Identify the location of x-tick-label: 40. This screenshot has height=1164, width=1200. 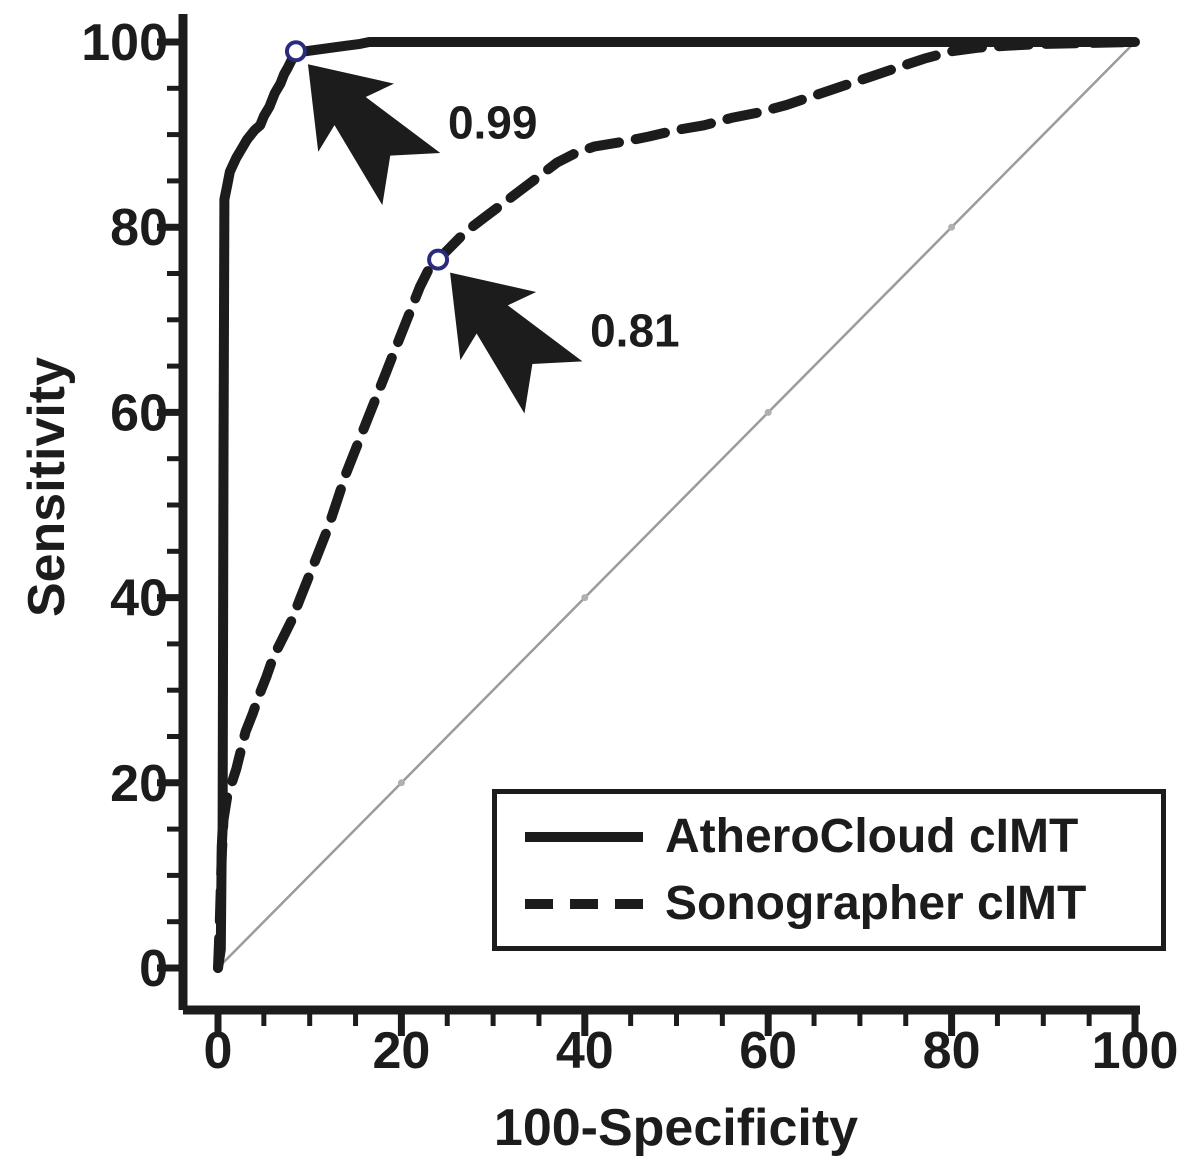
(585, 1051).